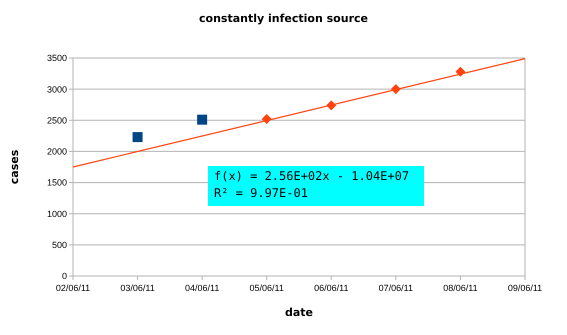 Image resolution: width=567 pixels, height=335 pixels. I want to click on annotation: f(x) = 2.56E+02x - 1.04E+07, so click(312, 176).